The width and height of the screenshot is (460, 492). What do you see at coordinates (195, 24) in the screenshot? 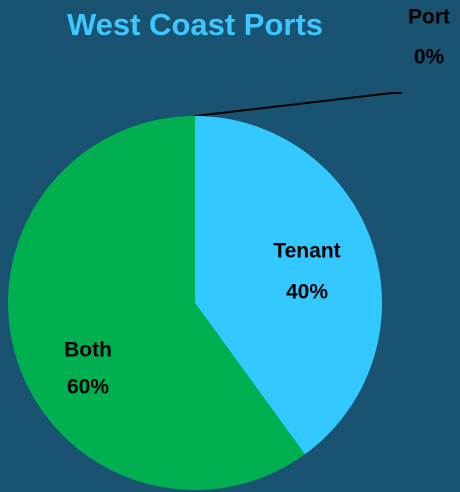
I see `chart-title: West Coast Ports` at bounding box center [195, 24].